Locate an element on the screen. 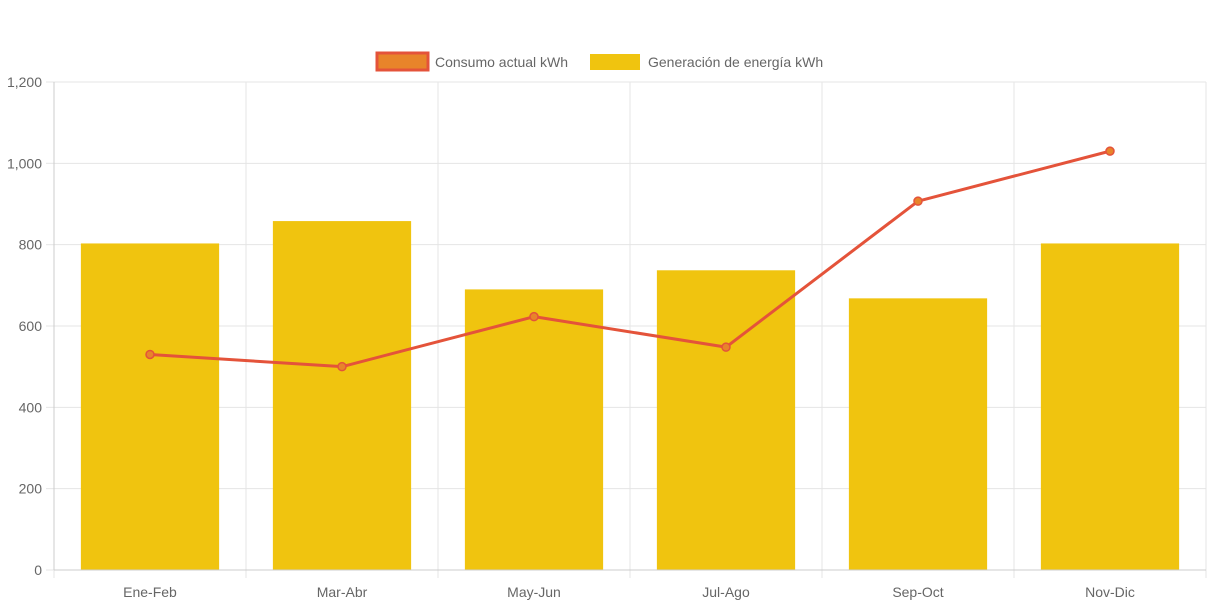  x-tick-label: Sep-Oct is located at coordinates (917, 592).